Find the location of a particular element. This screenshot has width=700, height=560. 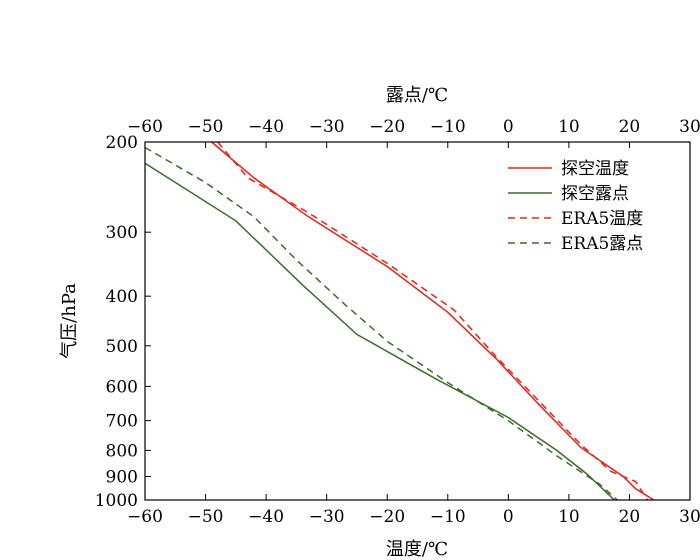

x-tick-label-top: 10 is located at coordinates (569, 127).